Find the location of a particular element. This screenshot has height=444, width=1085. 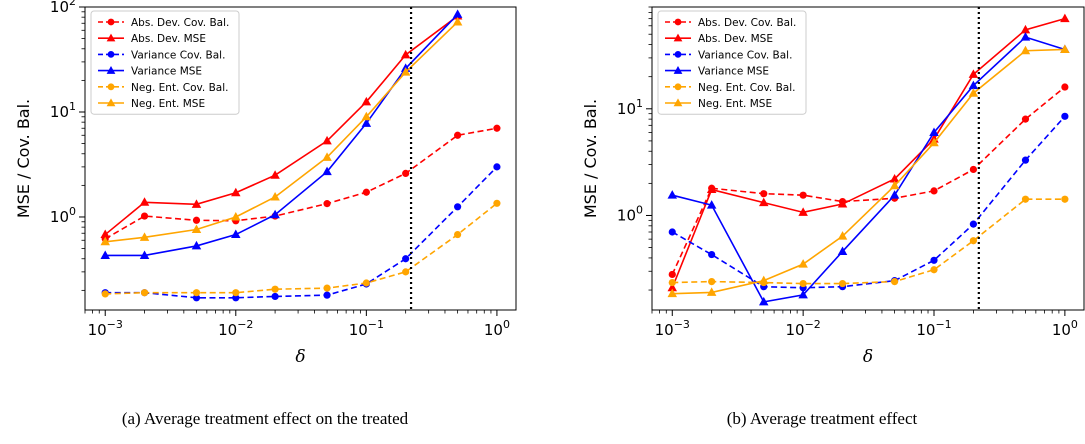

tick-exponent: −1 is located at coordinates (943, 324).